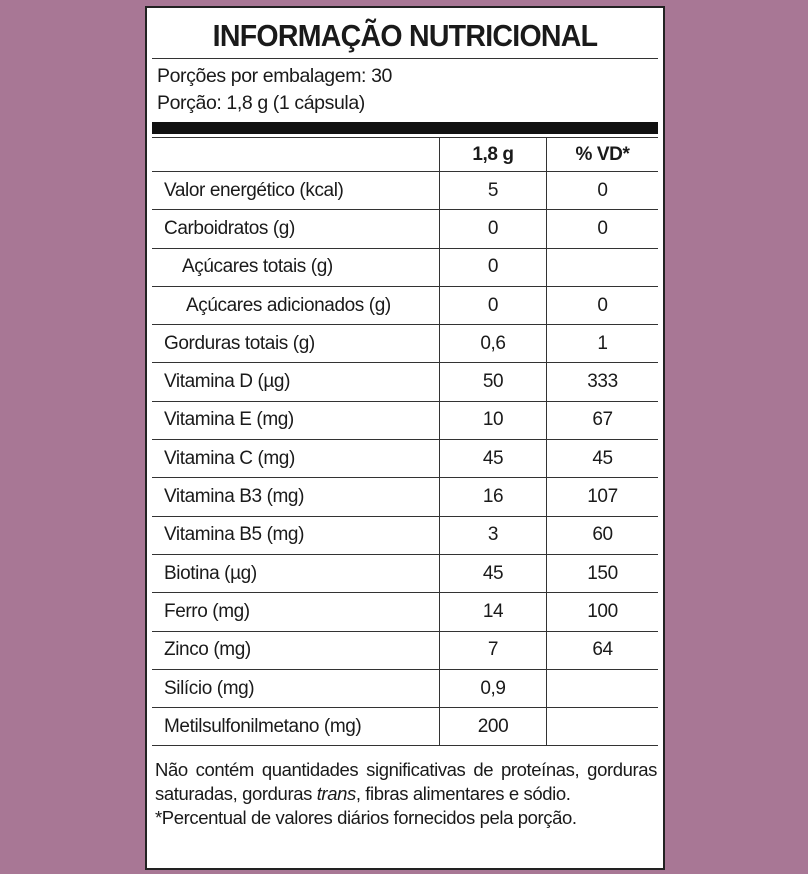 The image size is (808, 874). Describe the element at coordinates (602, 382) in the screenshot. I see `daily-value: 333` at that location.